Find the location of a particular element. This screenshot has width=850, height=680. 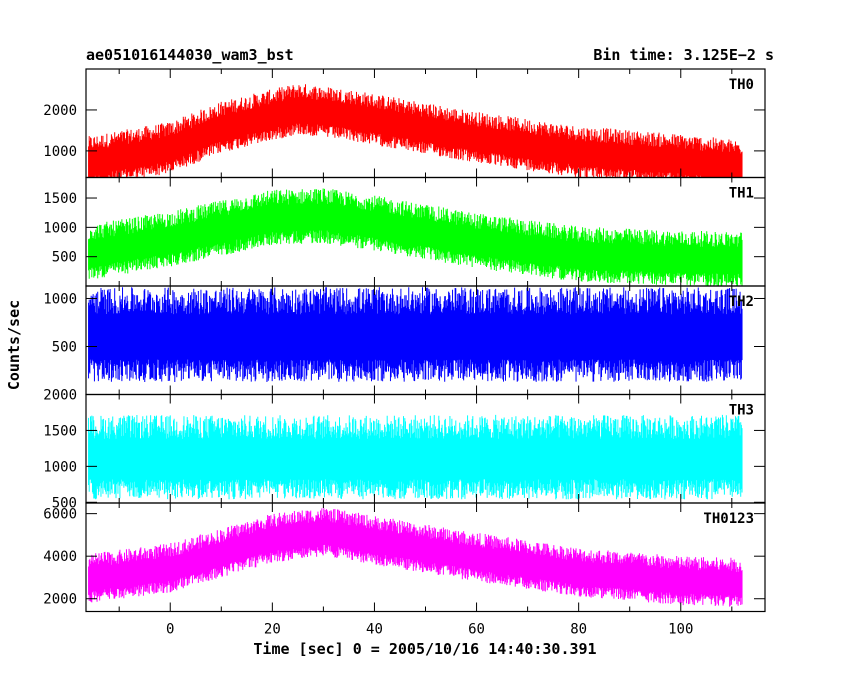

panel-label-th3: TH3 is located at coordinates (741, 411).